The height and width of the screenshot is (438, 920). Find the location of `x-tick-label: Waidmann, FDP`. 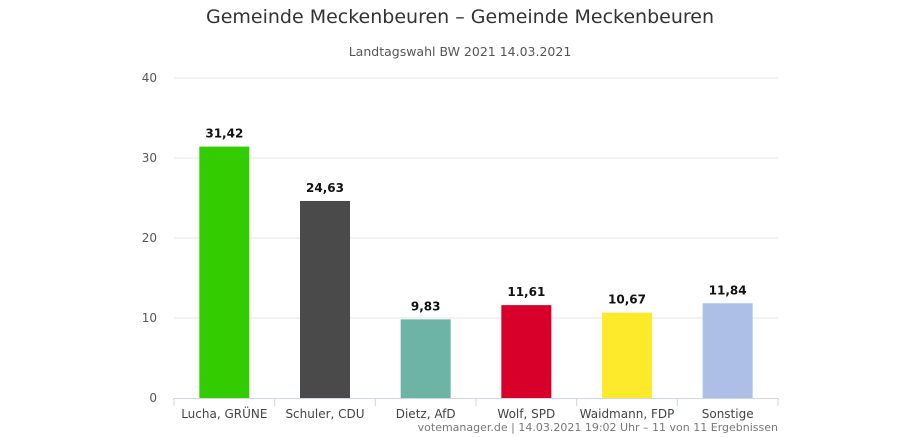

x-tick-label: Waidmann, FDP is located at coordinates (627, 414).